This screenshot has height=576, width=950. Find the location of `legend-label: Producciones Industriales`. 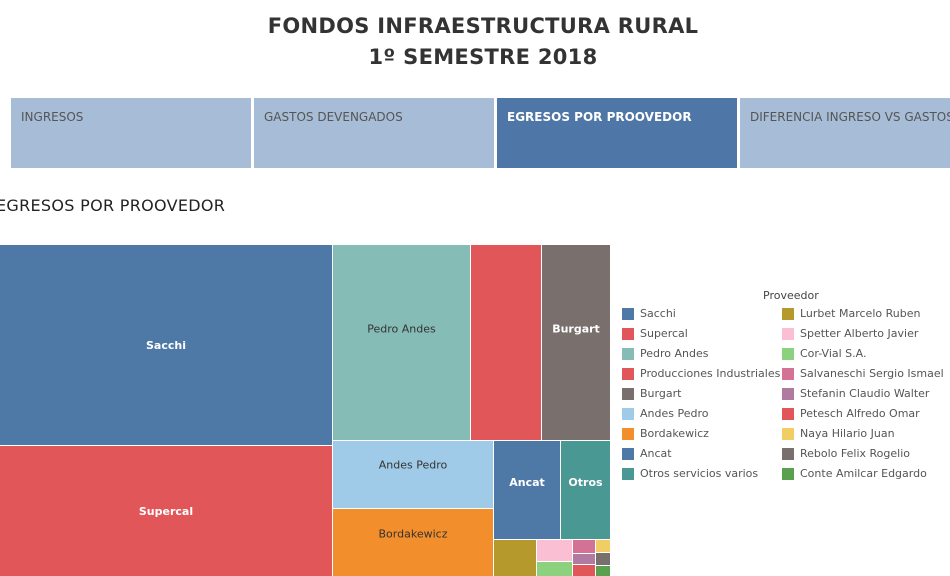

legend-label: Producciones Industriales is located at coordinates (710, 373).